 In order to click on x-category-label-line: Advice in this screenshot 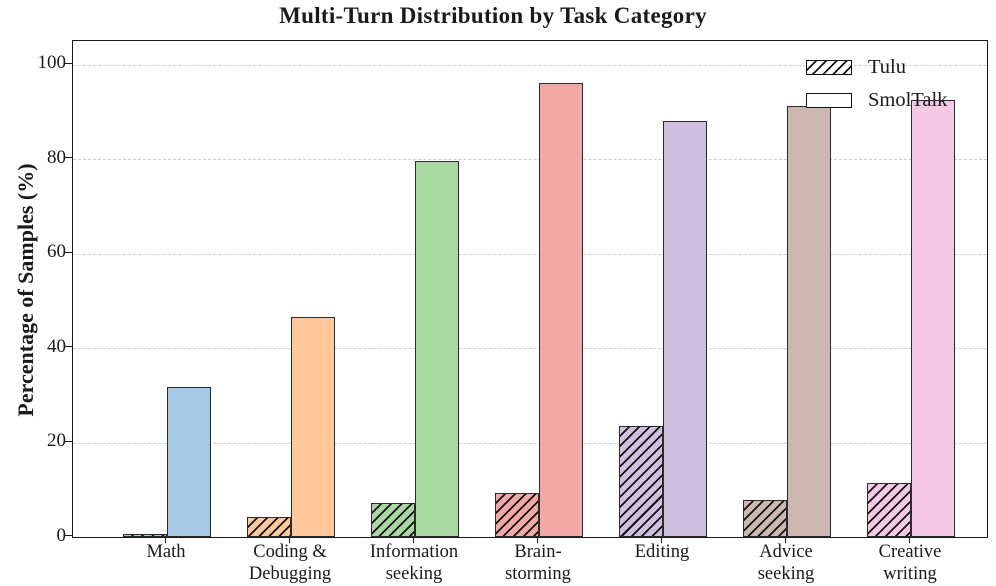, I will do `click(786, 552)`.